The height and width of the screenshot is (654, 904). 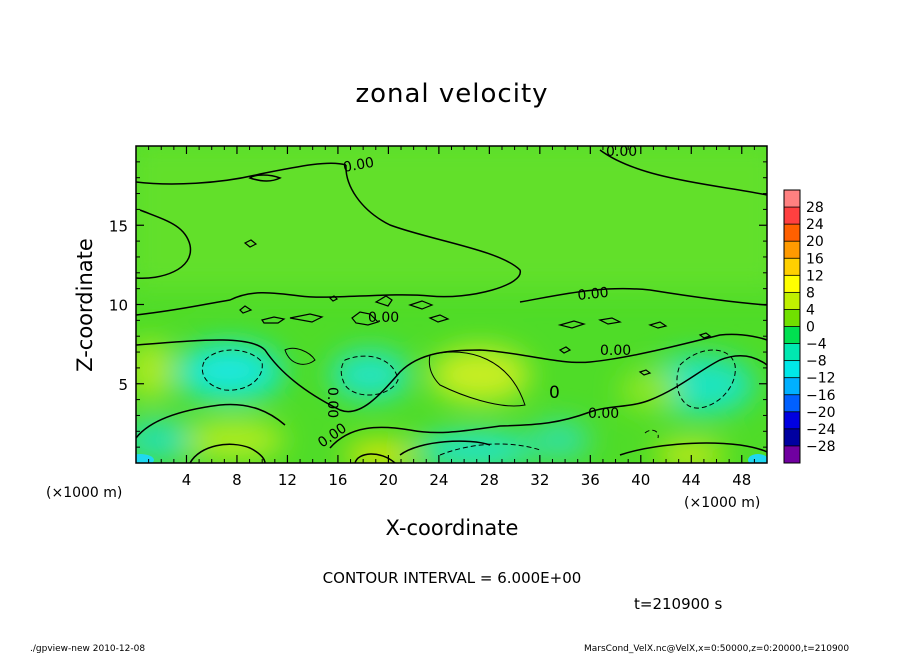 What do you see at coordinates (821, 430) in the screenshot?
I see `colorbar-label: −24` at bounding box center [821, 430].